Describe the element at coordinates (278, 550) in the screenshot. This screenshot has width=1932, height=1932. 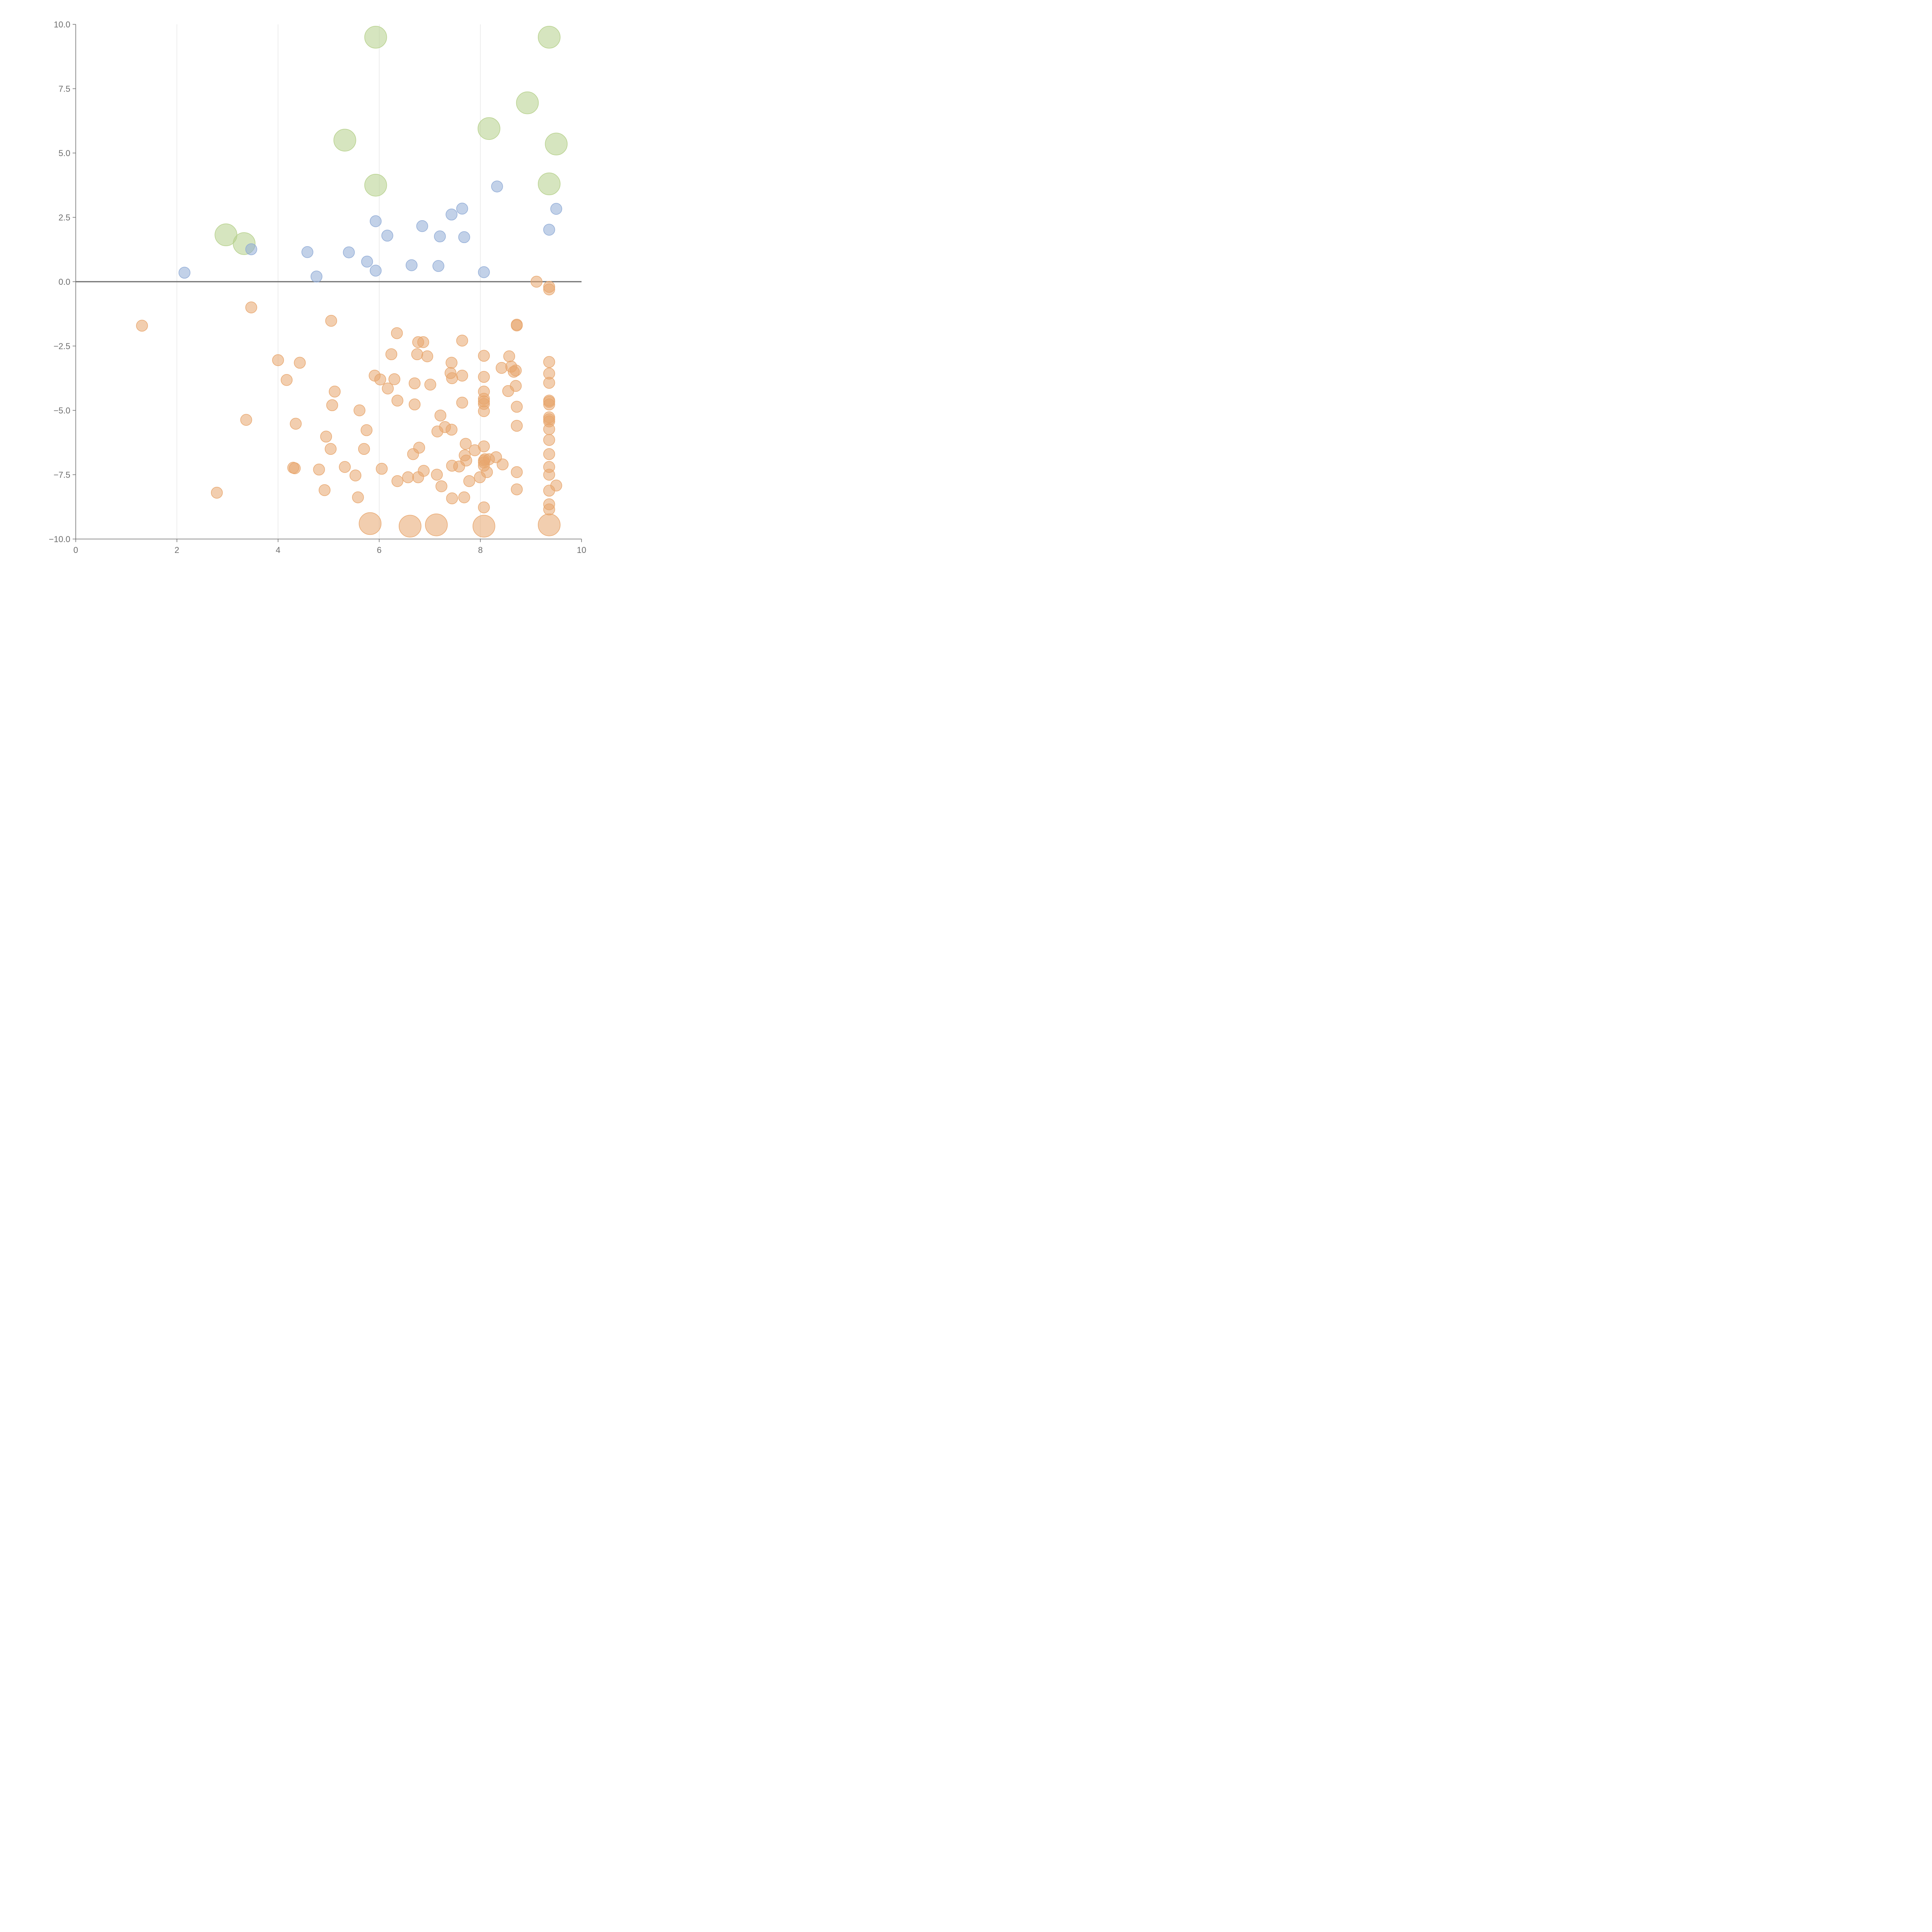
I see `x-tick-label: 4` at that location.